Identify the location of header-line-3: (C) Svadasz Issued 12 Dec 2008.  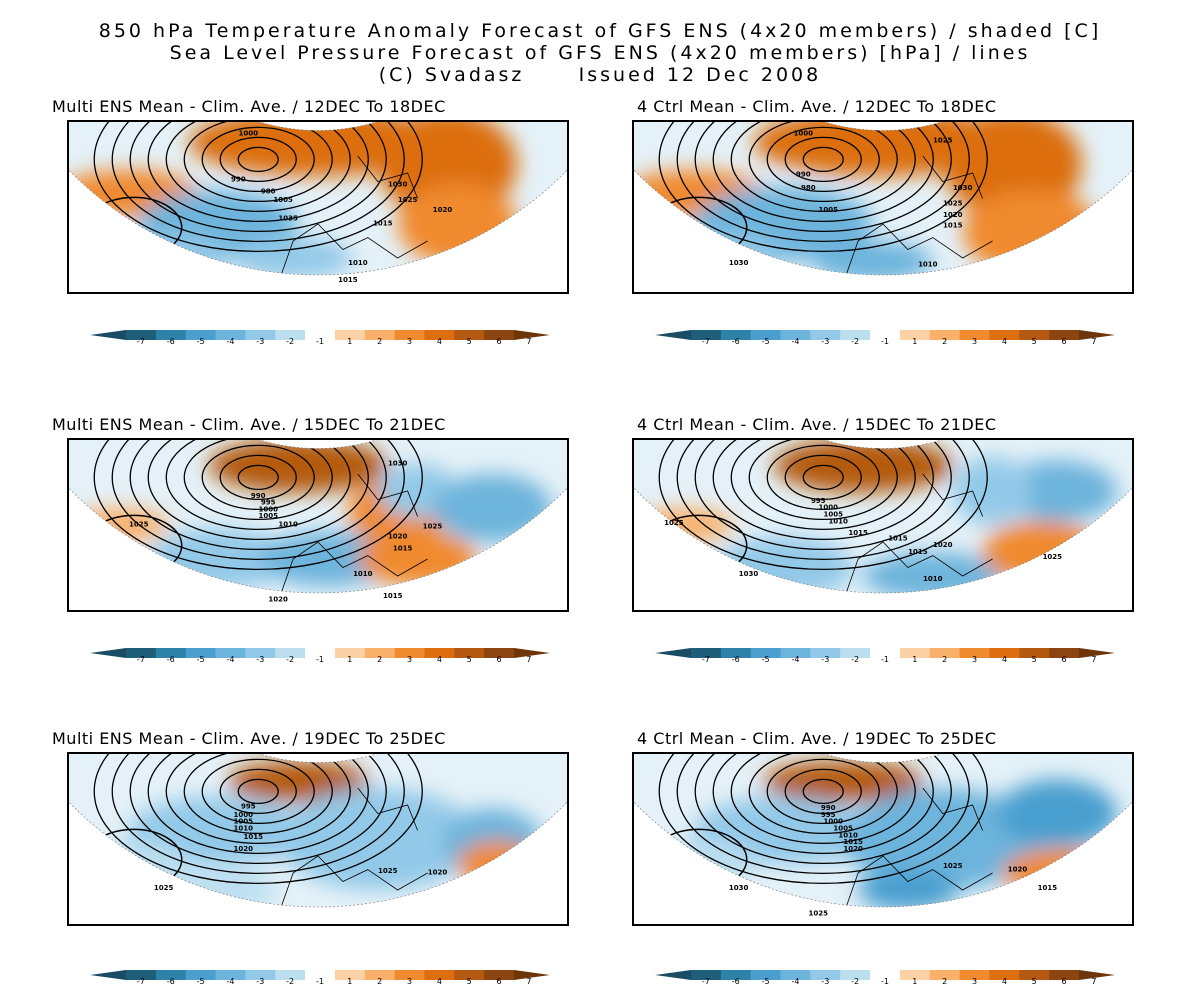
(600, 75).